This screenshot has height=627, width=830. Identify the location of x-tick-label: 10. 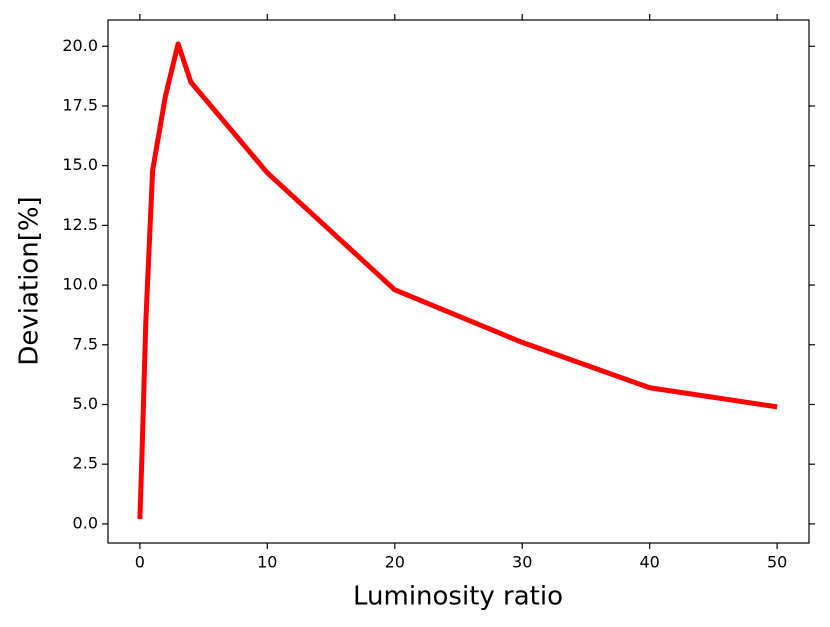
(267, 562).